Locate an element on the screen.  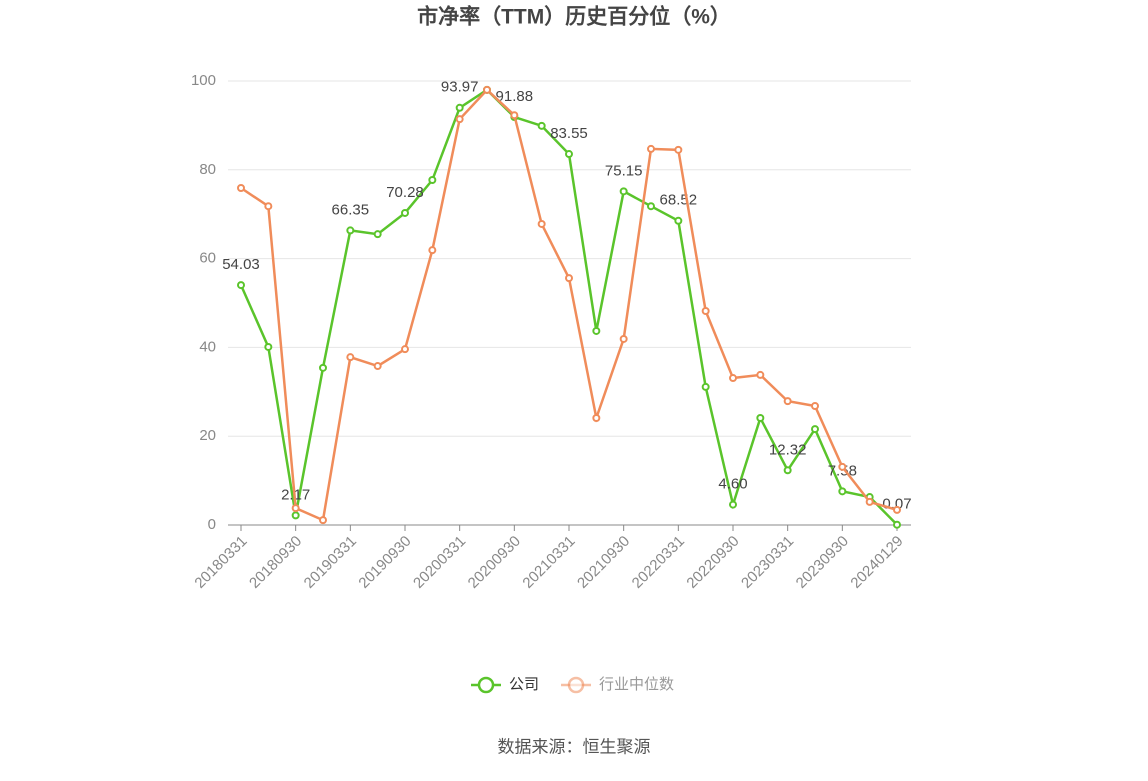
data-label: 83.55 is located at coordinates (569, 133).